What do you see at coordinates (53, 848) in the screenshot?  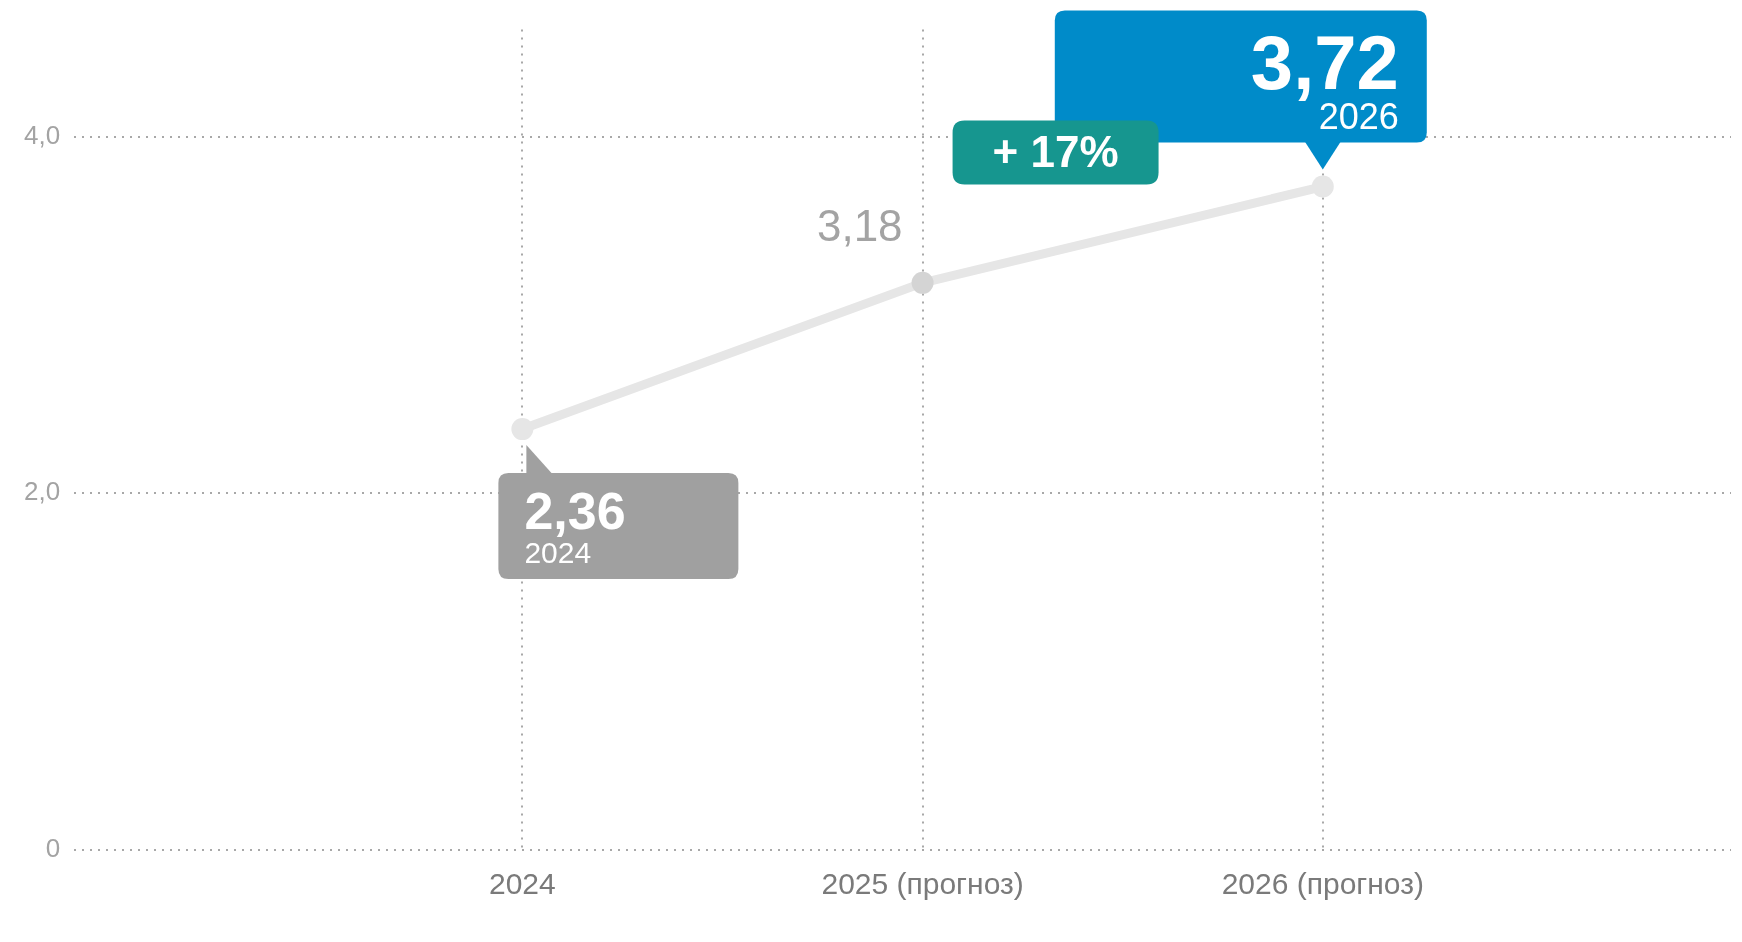 I see `y-tick-label: 0` at bounding box center [53, 848].